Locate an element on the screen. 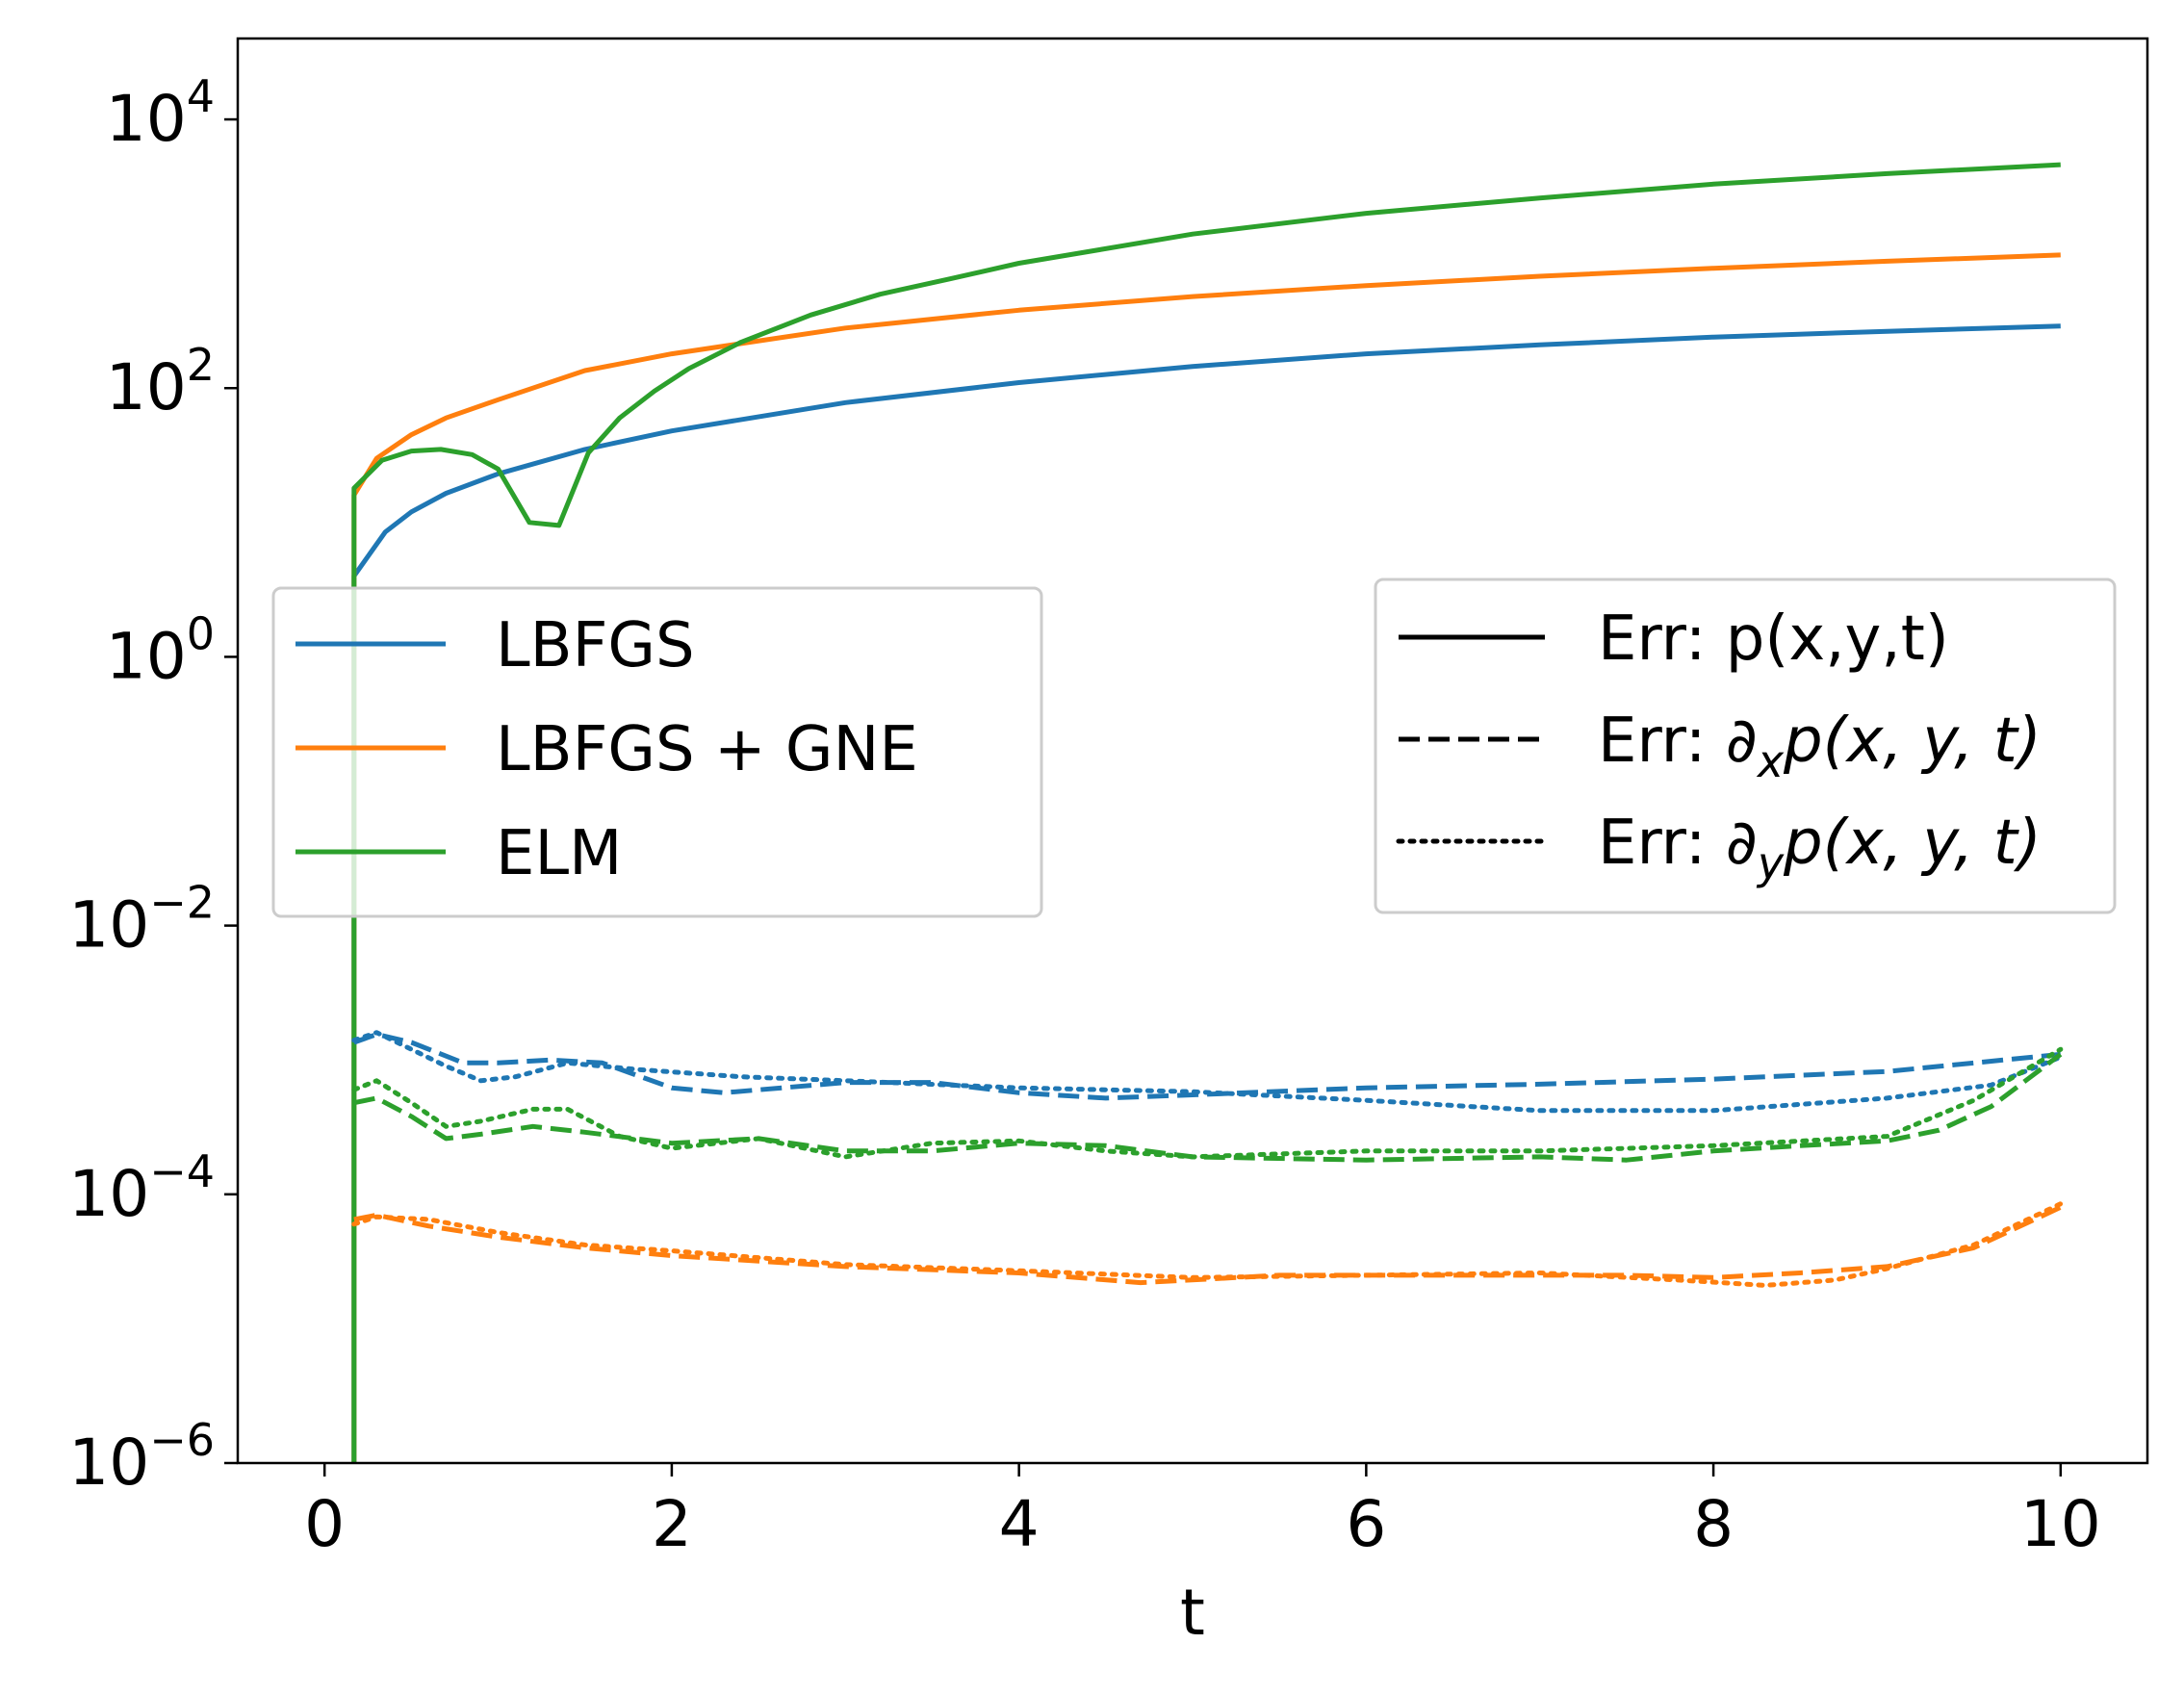 This screenshot has height=1695, width=2184. legend-label: LBFGS is located at coordinates (595, 645).